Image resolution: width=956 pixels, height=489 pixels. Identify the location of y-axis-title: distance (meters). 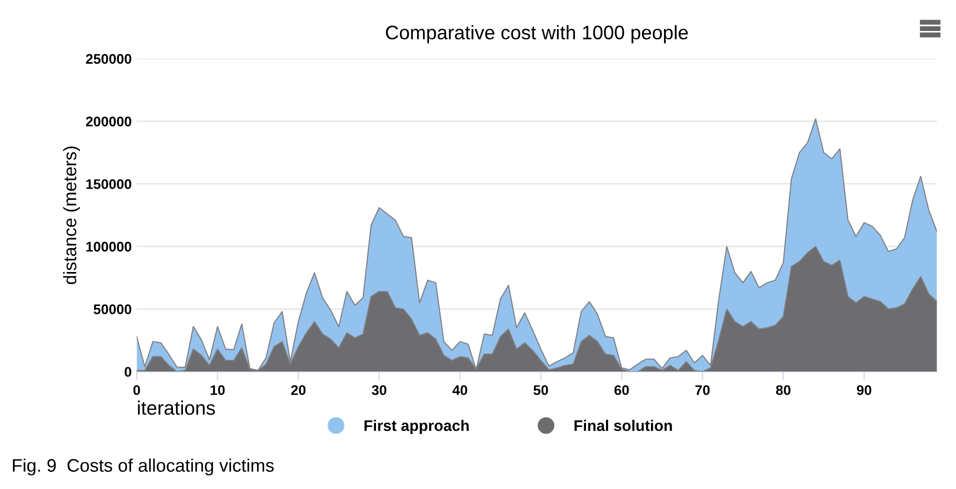
(71, 215).